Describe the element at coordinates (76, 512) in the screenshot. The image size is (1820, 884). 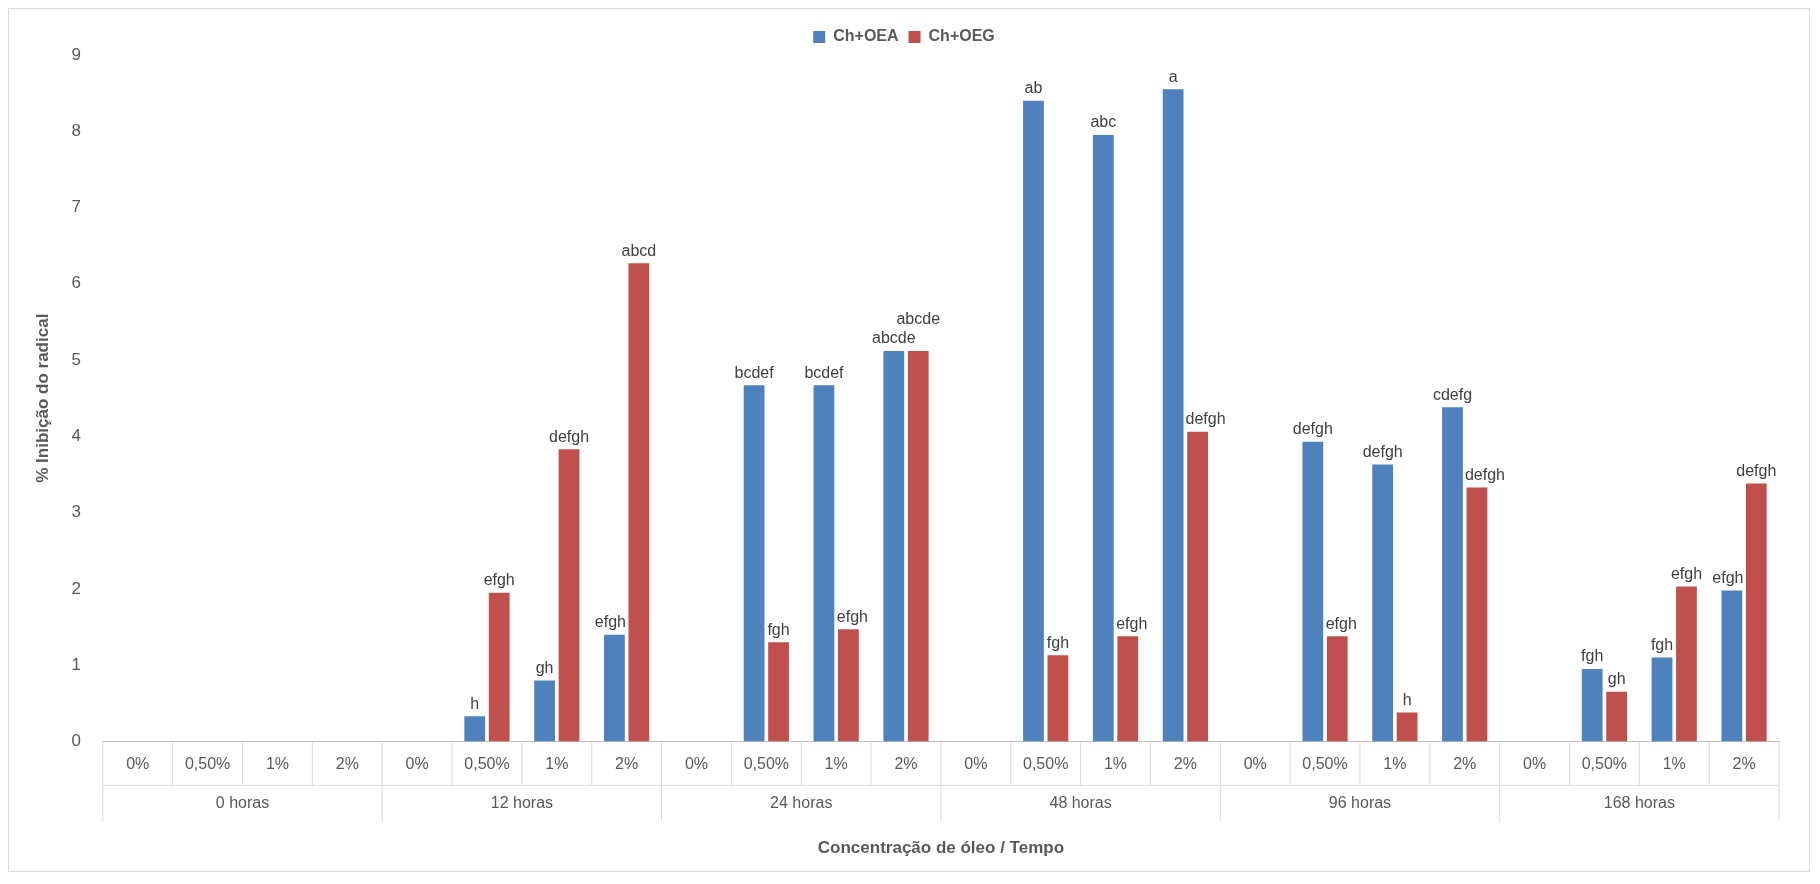
I see `y-tick-label: 3` at that location.